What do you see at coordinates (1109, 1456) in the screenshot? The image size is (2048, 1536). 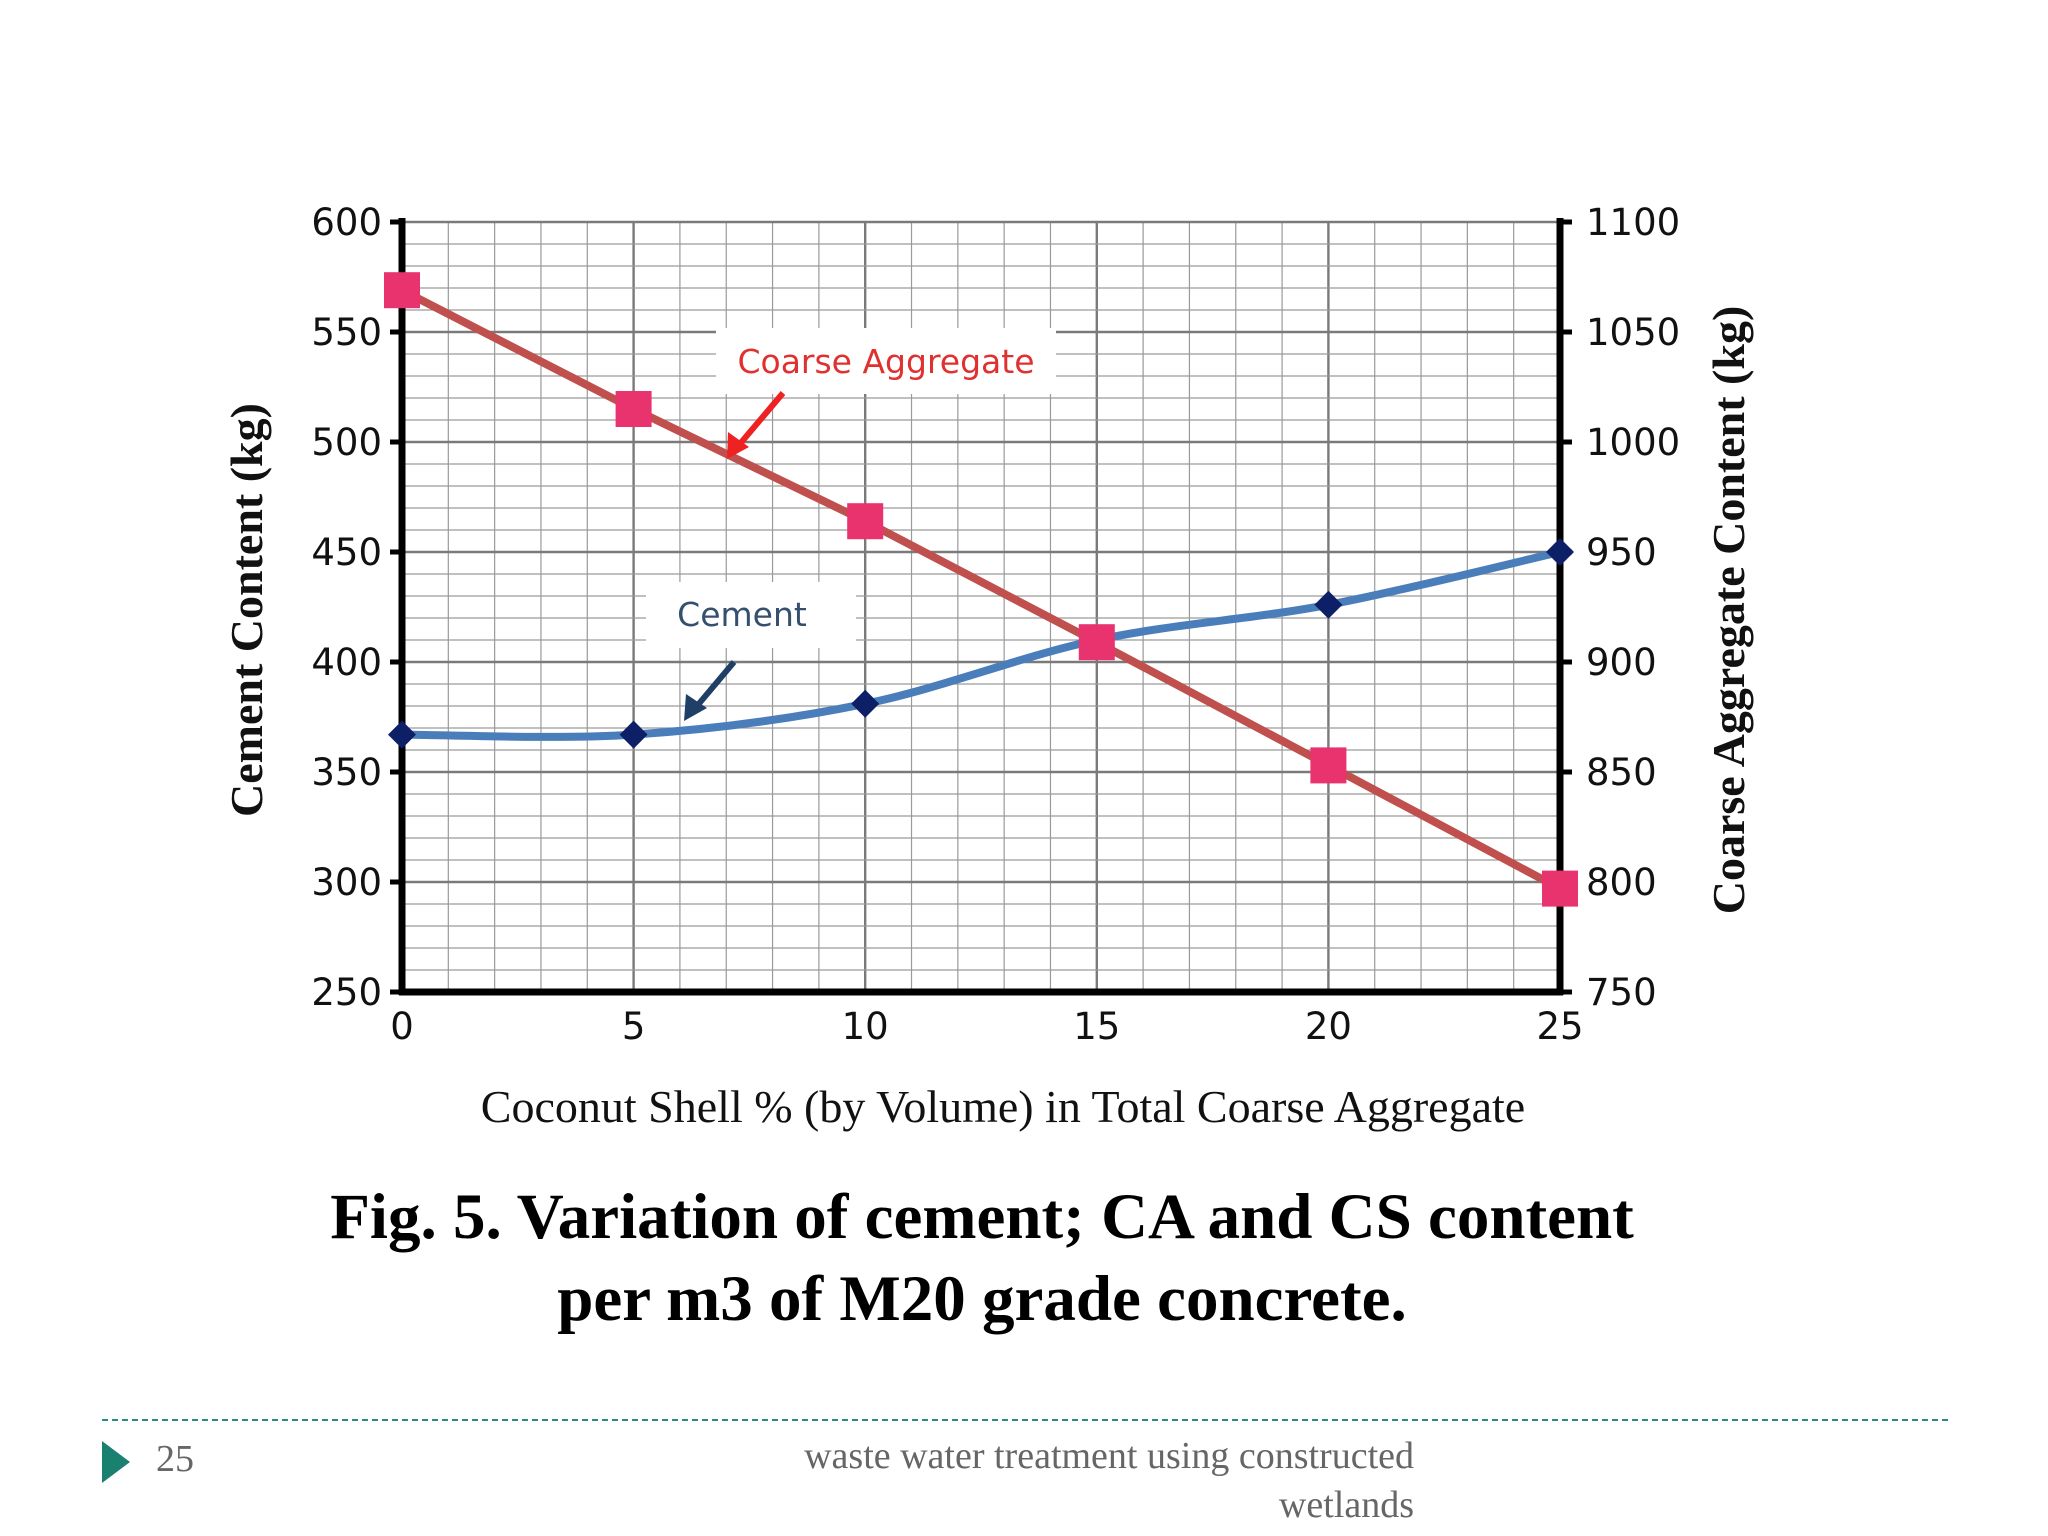 I see `footer-title-line-1: waste water treatment using constructed` at bounding box center [1109, 1456].